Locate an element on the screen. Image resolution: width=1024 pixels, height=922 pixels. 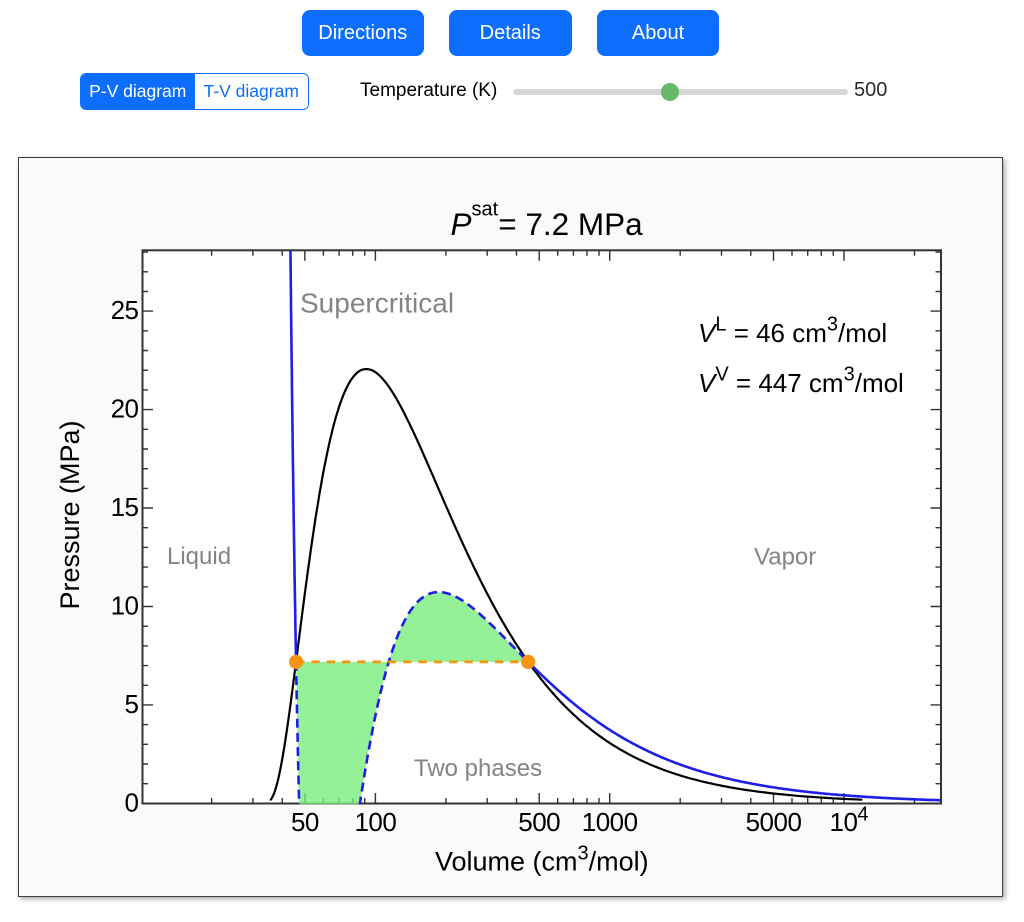
svg-text: 500 is located at coordinates (539, 822).